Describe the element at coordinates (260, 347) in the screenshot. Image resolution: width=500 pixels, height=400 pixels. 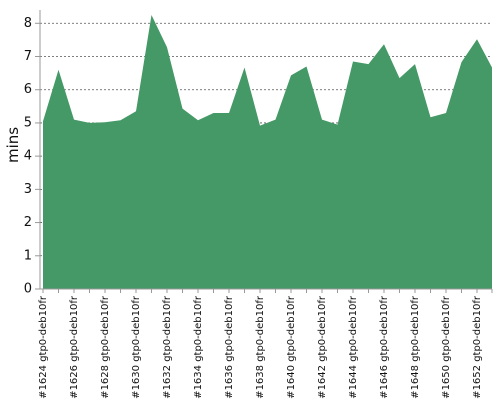
I see `x-tick-label: #1638 gtp0-deb10fr` at that location.